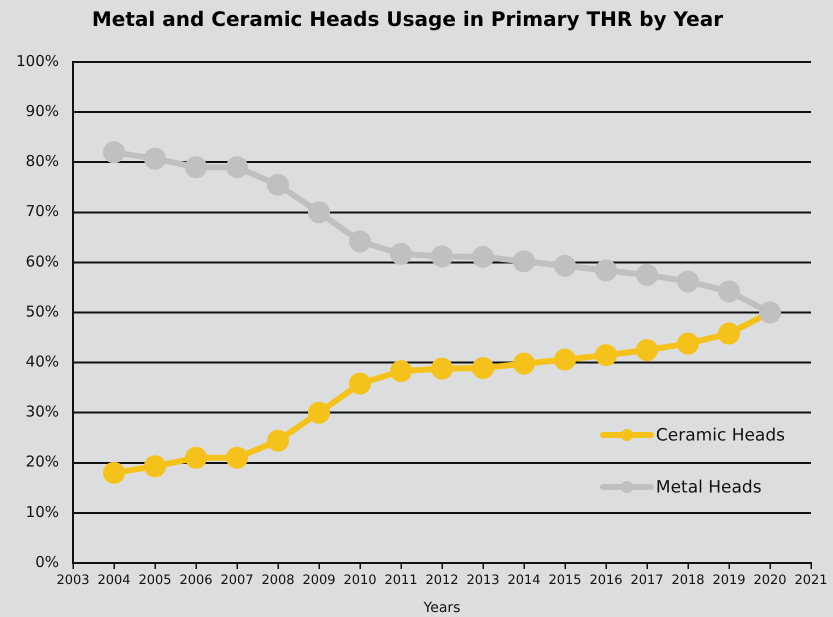 The width and height of the screenshot is (833, 617). Describe the element at coordinates (524, 580) in the screenshot. I see `x-tick-label: 2014` at that location.